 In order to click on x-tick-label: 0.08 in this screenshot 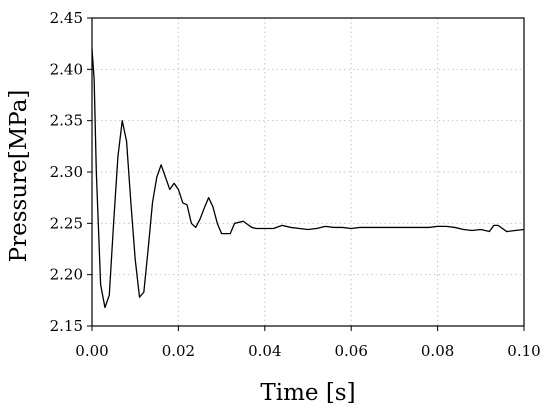, I will do `click(437, 351)`.